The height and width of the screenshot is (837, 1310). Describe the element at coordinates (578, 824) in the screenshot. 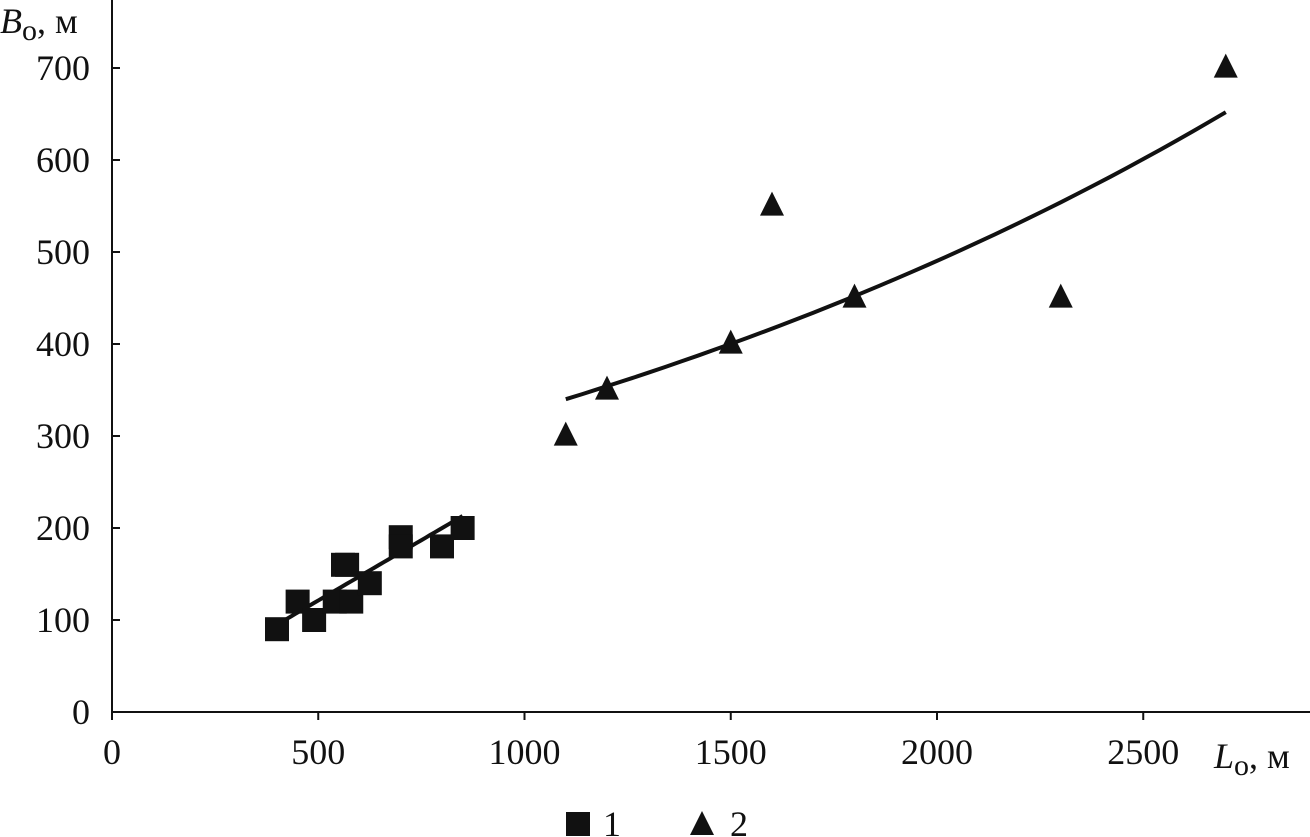

I see `legend-square-marker` at that location.